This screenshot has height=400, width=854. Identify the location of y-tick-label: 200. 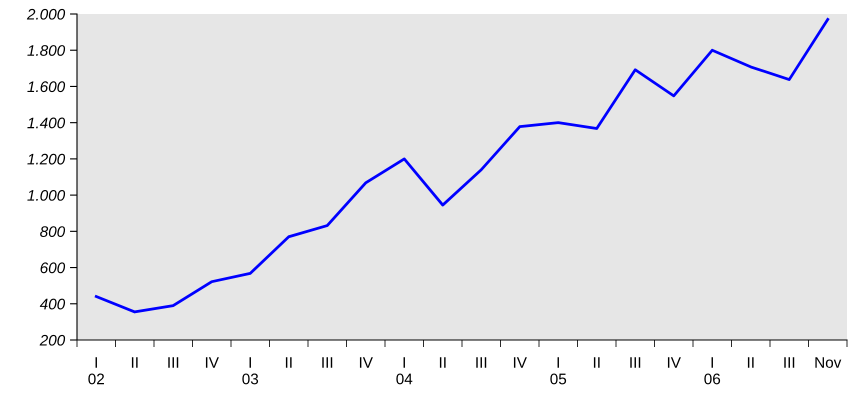
(53, 340).